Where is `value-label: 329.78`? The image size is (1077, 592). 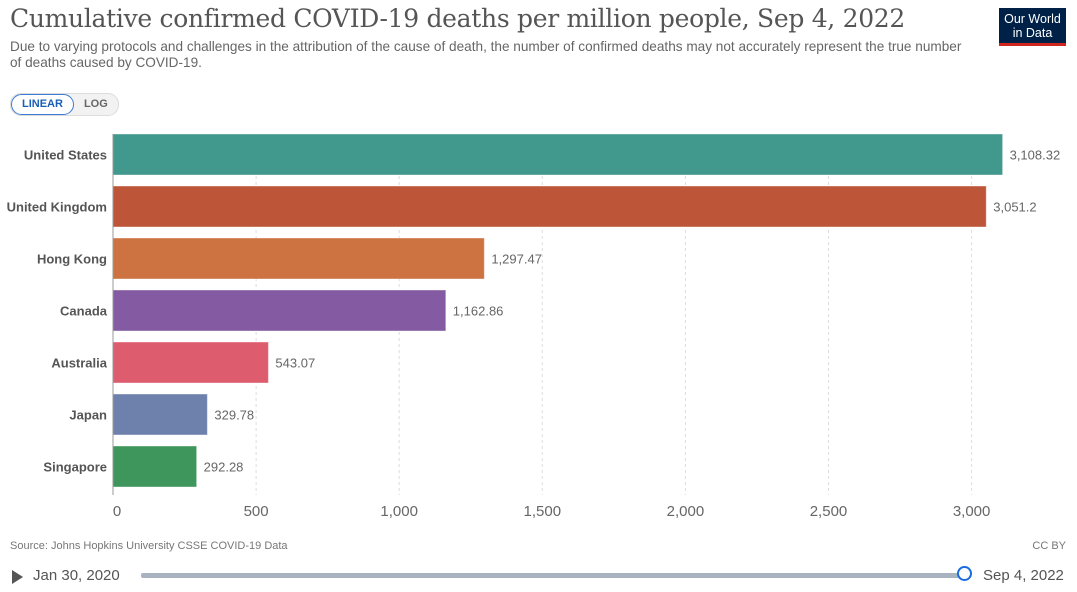
value-label: 329.78 is located at coordinates (234, 415).